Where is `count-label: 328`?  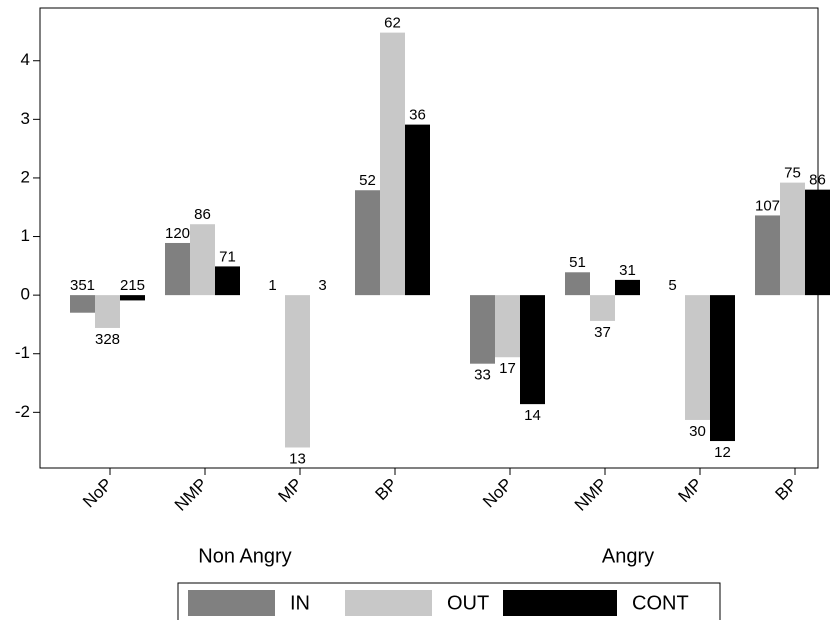
count-label: 328 is located at coordinates (107, 339).